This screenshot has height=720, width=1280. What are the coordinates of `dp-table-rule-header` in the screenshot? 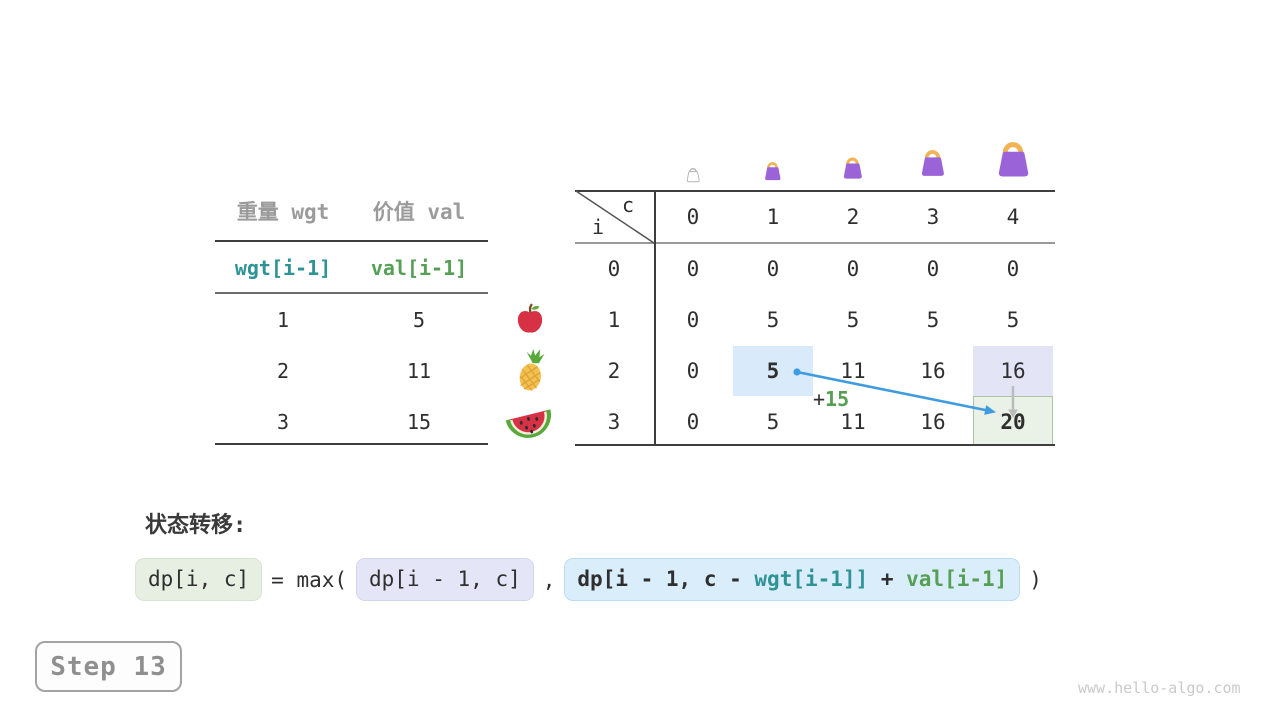 It's located at (815, 243).